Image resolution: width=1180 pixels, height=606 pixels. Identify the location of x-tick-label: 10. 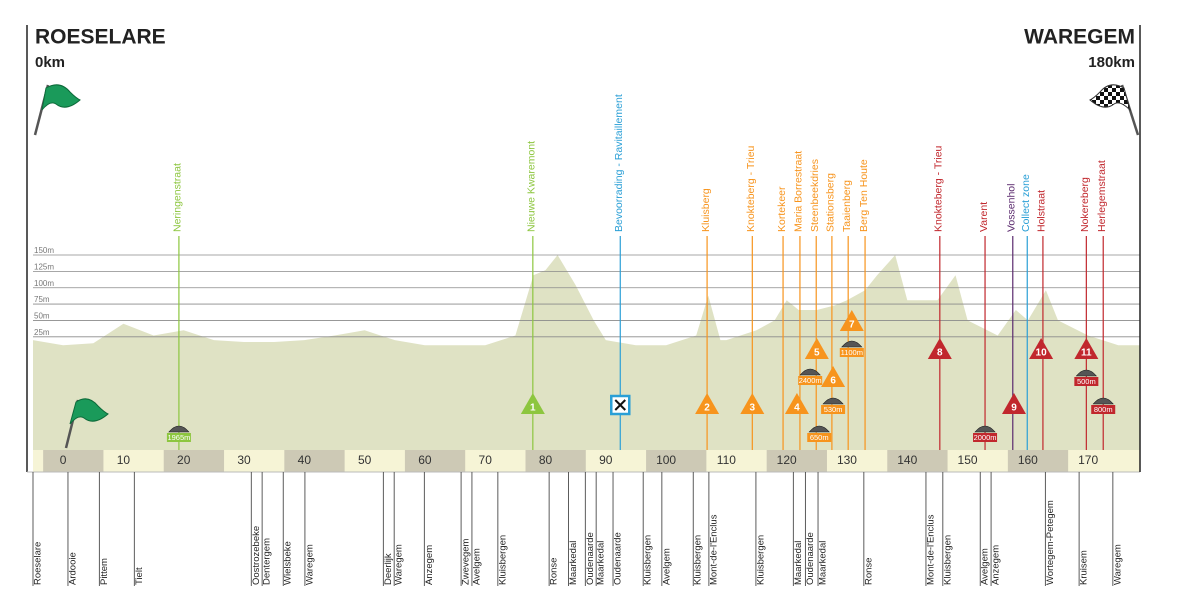
(124, 460).